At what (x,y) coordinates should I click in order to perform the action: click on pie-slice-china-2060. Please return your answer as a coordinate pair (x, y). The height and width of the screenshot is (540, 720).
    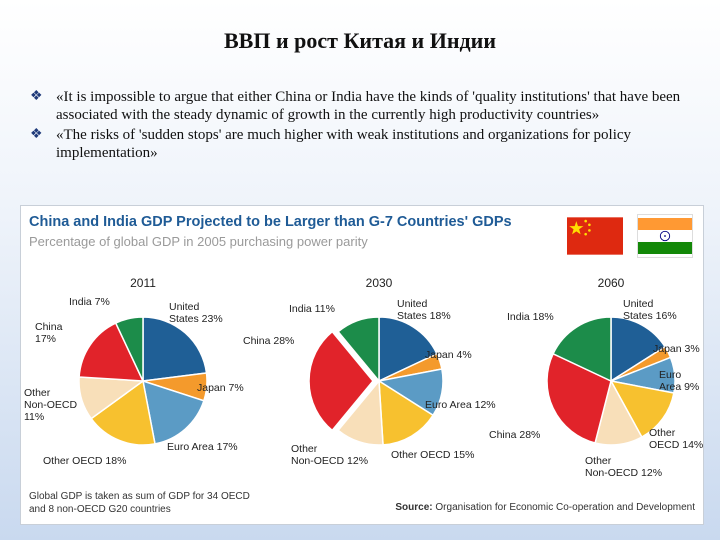
    Looking at the image, I should click on (579, 398).